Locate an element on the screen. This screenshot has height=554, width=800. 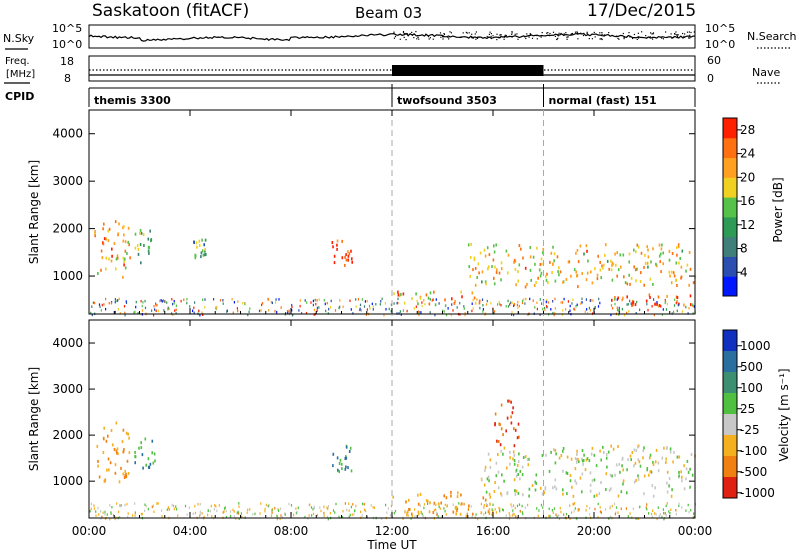
velocity-colorbar-label: -500 is located at coordinates (753, 472).